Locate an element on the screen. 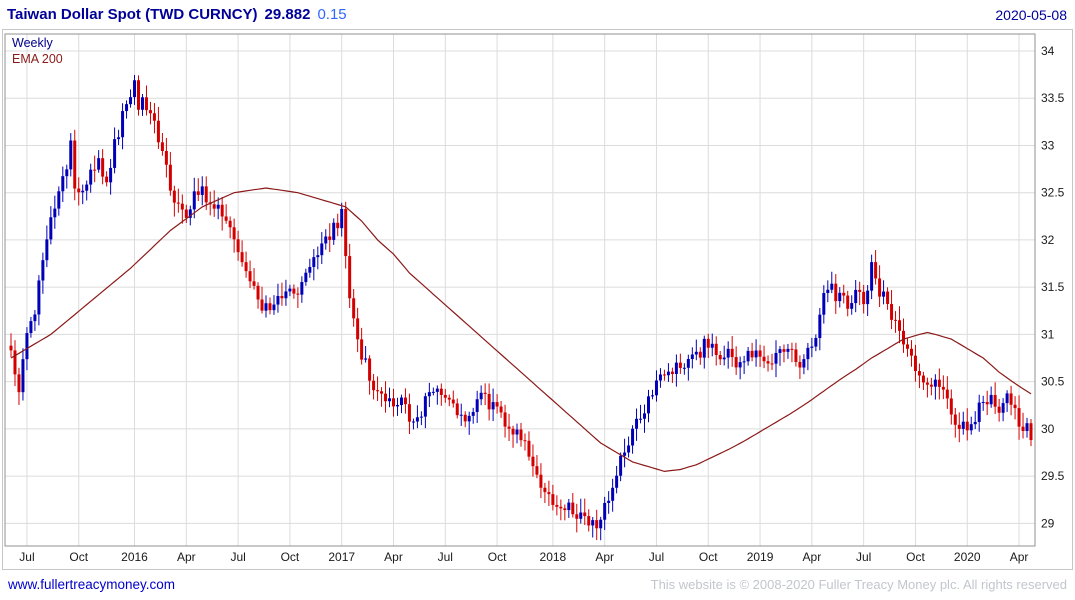 The height and width of the screenshot is (600, 1075). svg-text: 33.5 is located at coordinates (1053, 98).